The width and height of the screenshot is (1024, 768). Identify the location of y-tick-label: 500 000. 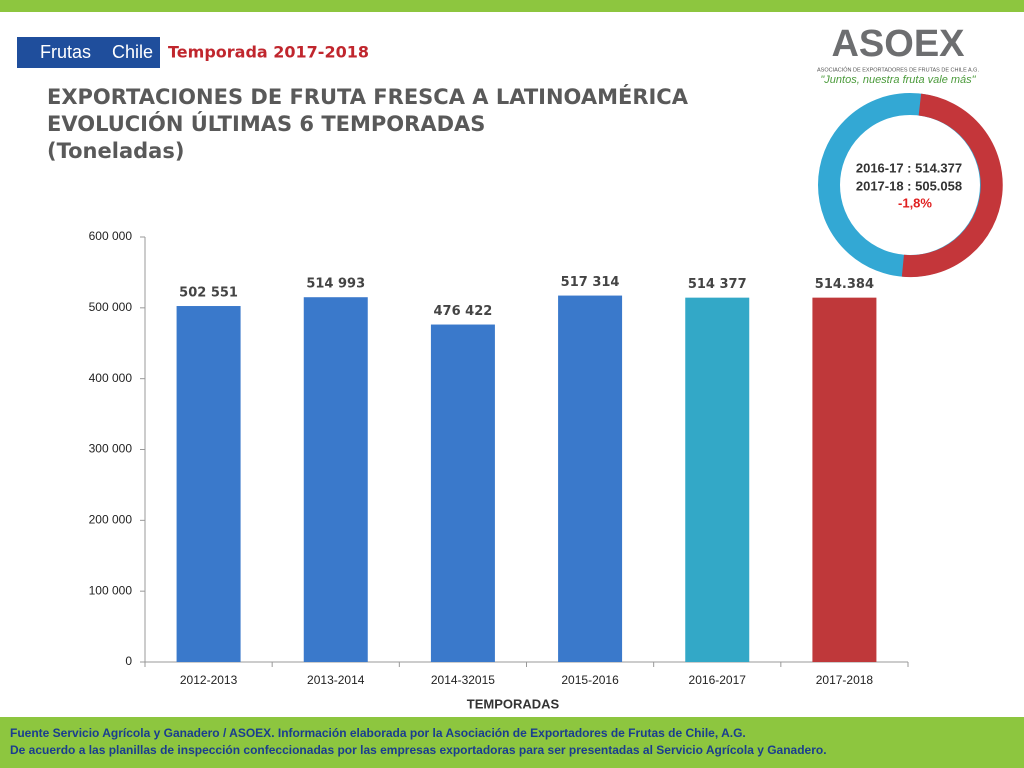
(111, 307).